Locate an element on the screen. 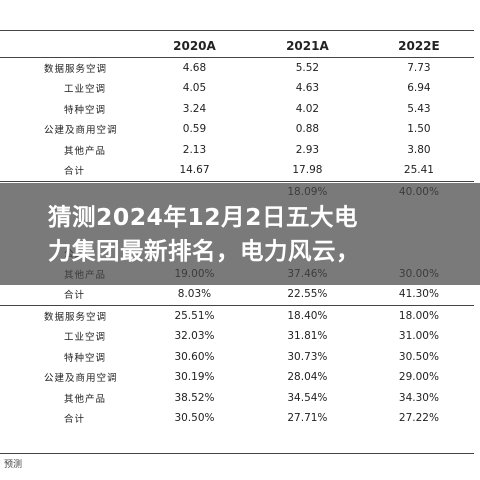 This screenshot has width=480, height=480. table-row: 合计 30.50% 27.71% 27.22% is located at coordinates (237, 418).